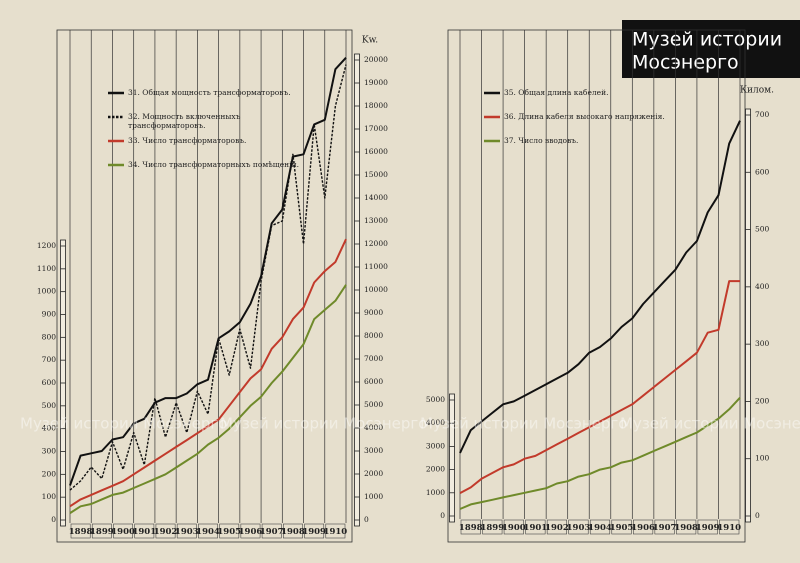 The height and width of the screenshot is (563, 800). I want to click on y-tick-label: 6000, so click(373, 381).